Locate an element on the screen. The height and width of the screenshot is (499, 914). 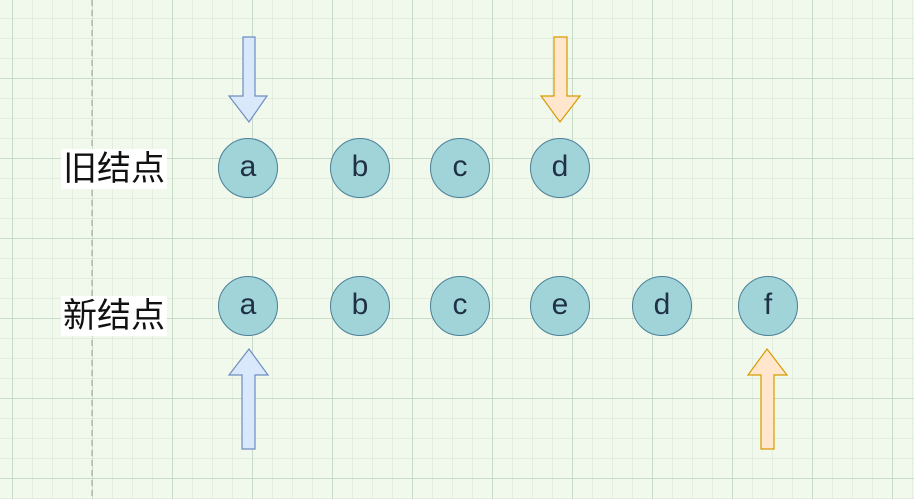
old-node-text: d is located at coordinates (560, 166).